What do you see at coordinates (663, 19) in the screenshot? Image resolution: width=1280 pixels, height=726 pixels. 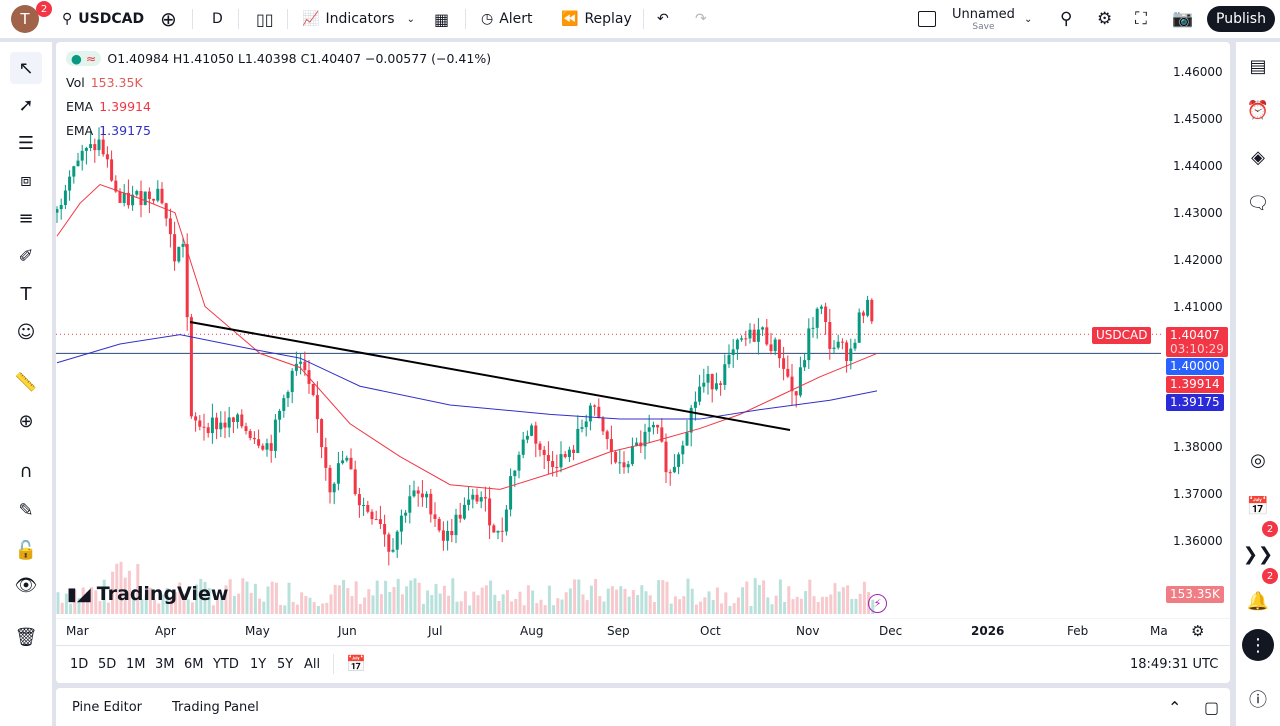 I see `undo-button: ↶` at bounding box center [663, 19].